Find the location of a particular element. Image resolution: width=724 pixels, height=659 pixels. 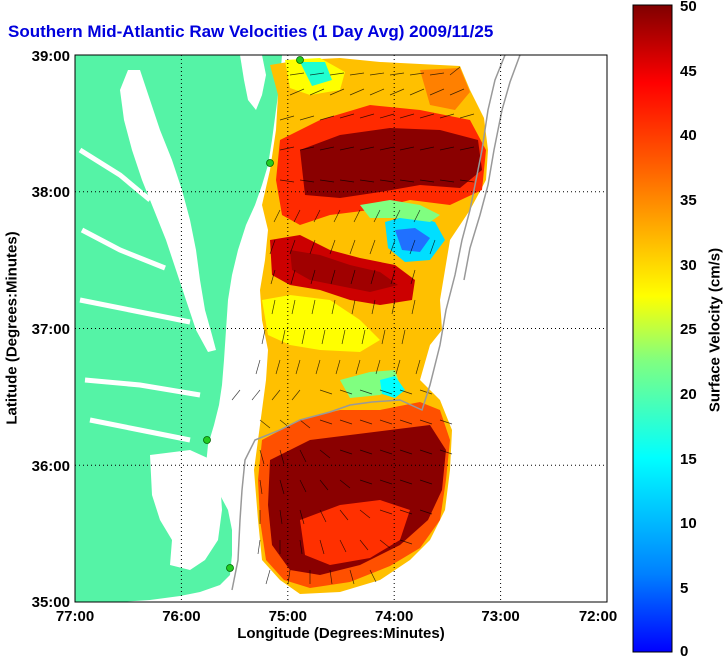

rivers is located at coordinates (139, 295).